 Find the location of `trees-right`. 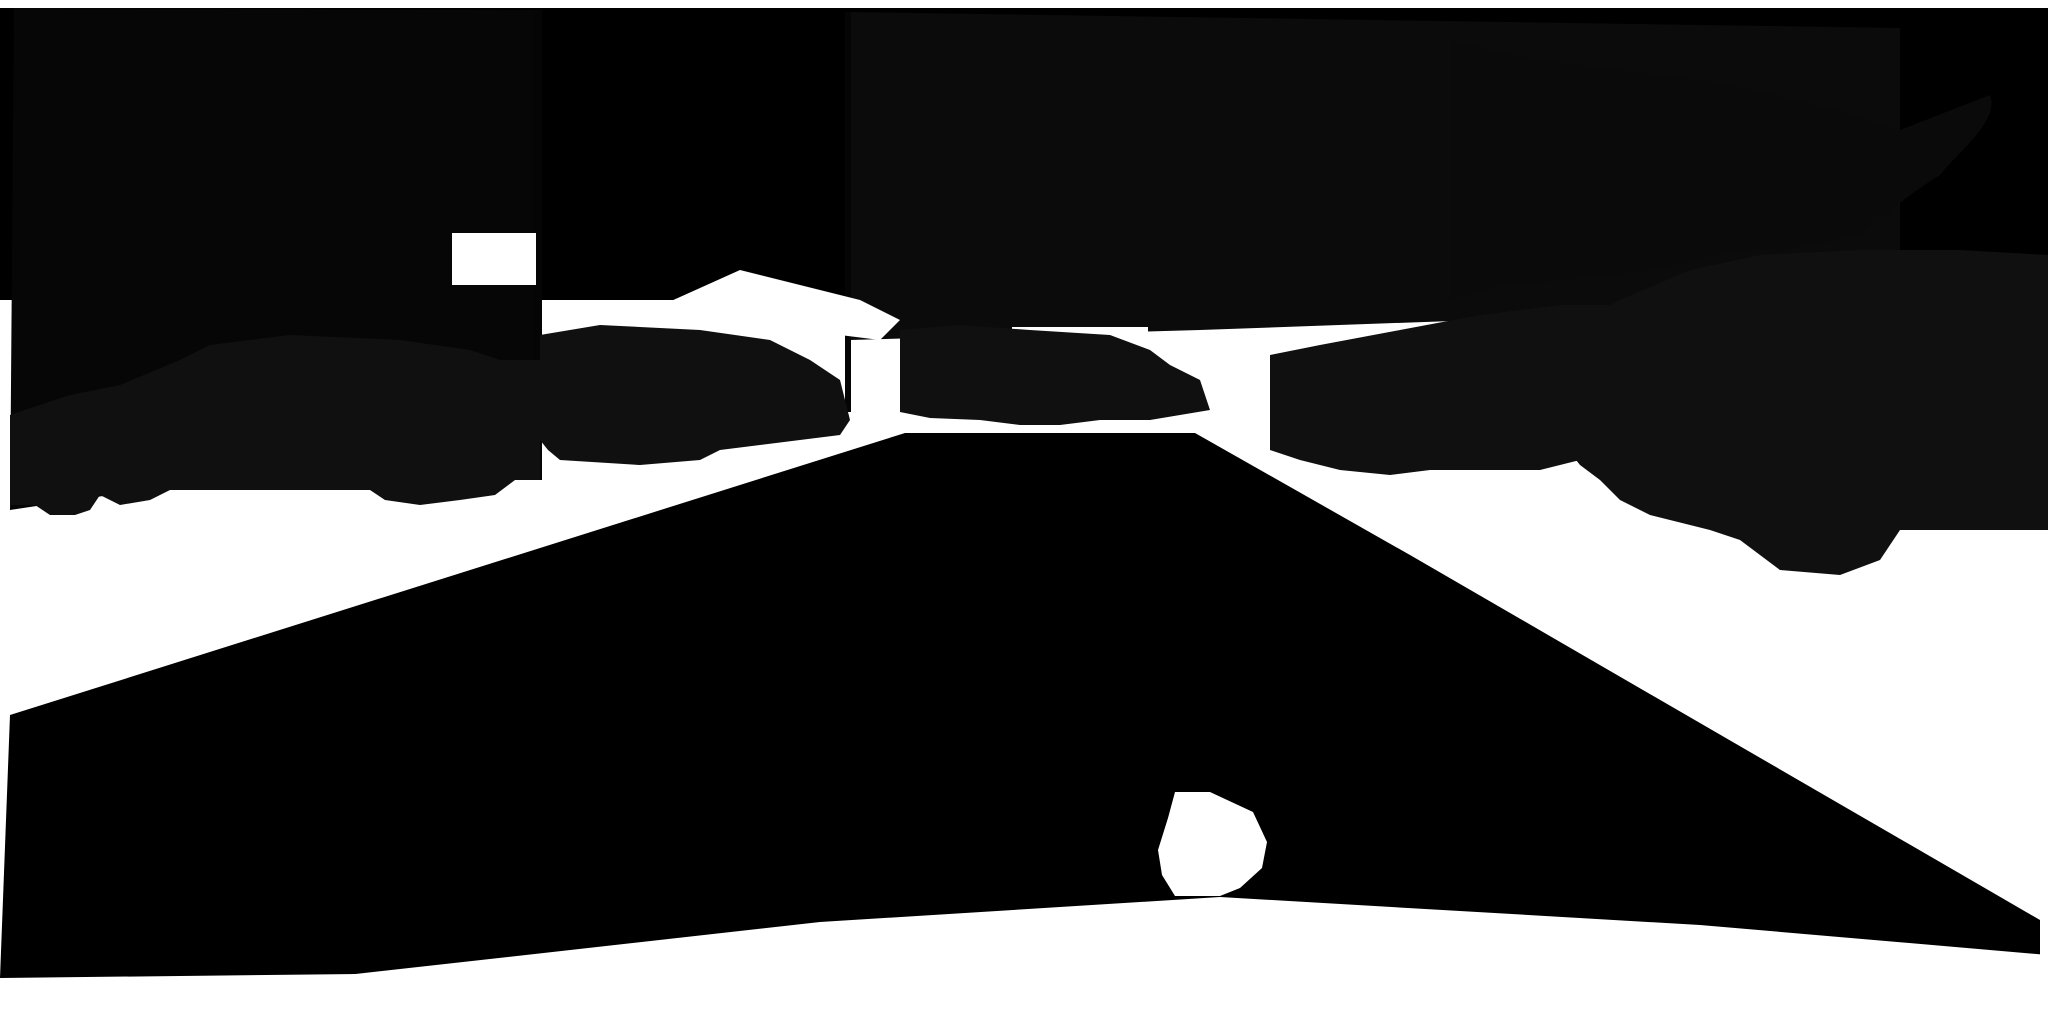

trees-right is located at coordinates (1721, 170).